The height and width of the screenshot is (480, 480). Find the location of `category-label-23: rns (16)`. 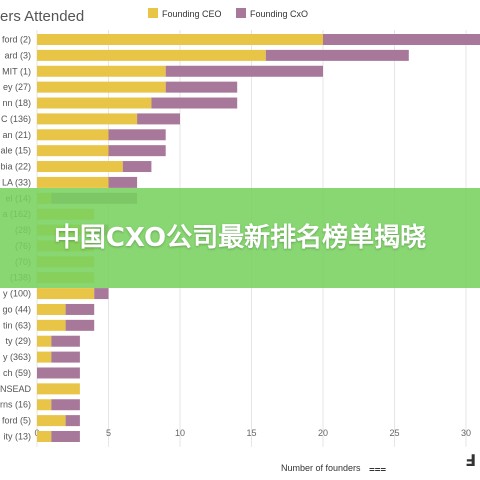

category-label-23: rns (16) is located at coordinates (15, 405).